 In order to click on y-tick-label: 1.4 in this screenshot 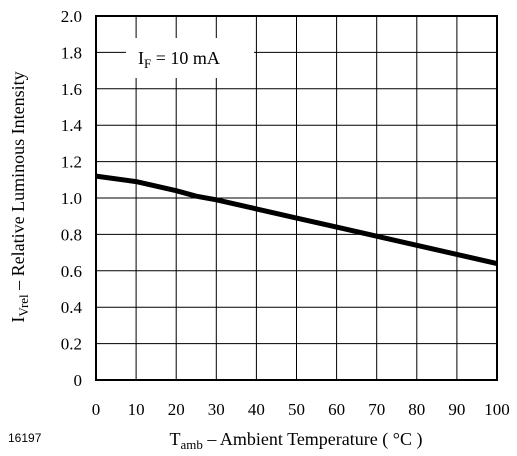, I will do `click(72, 125)`.